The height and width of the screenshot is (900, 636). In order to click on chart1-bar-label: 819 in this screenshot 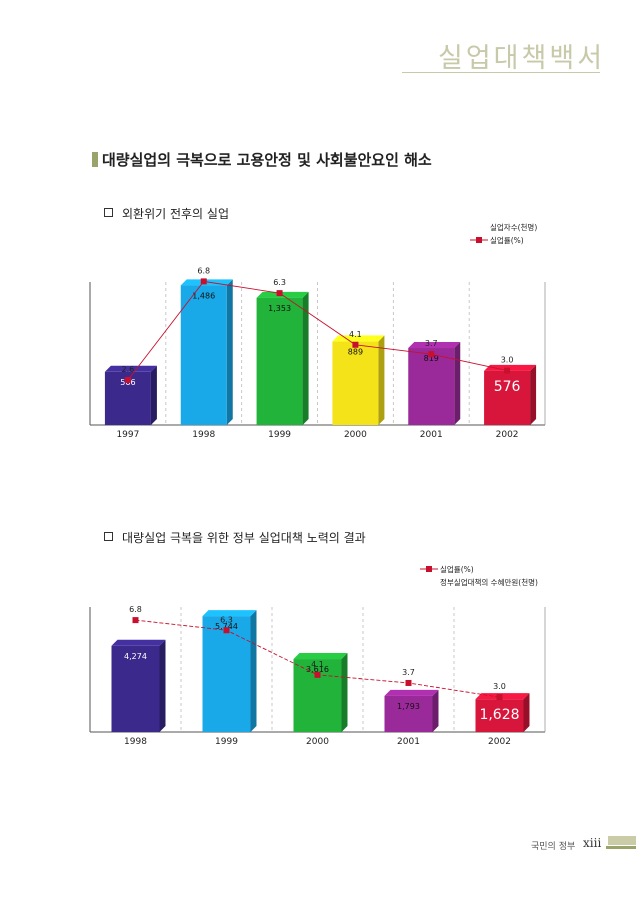, I will do `click(431, 358)`.